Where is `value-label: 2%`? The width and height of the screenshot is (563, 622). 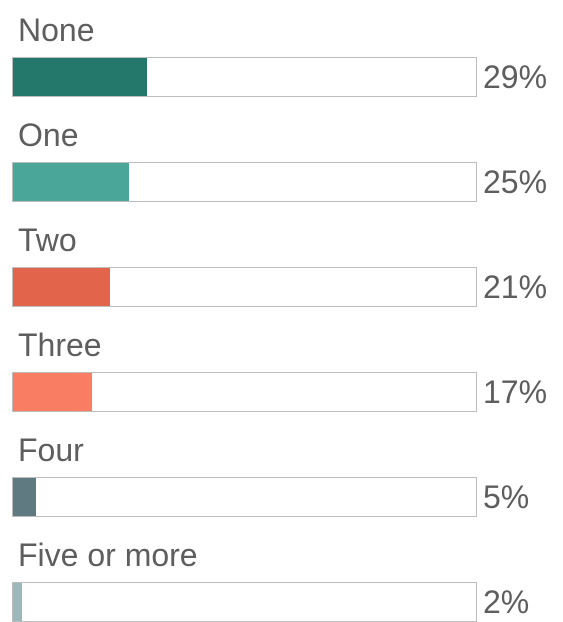
value-label: 2% is located at coordinates (506, 602).